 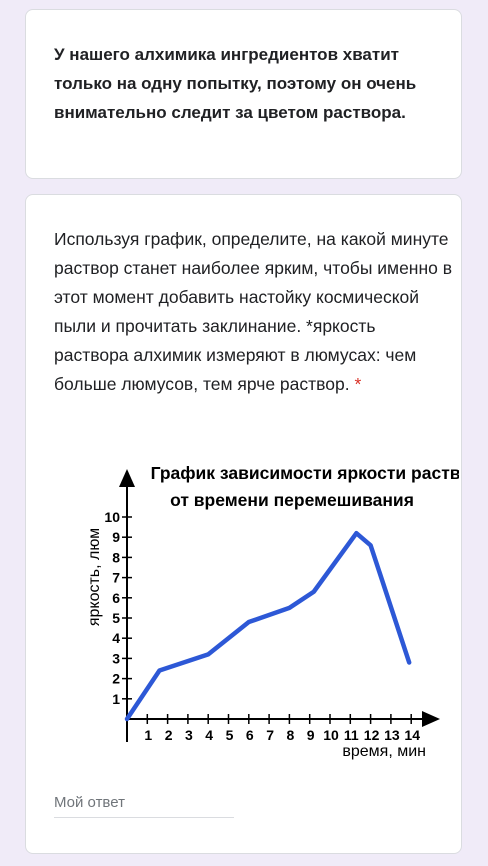 What do you see at coordinates (412, 735) in the screenshot?
I see `x-tick-label: 14` at bounding box center [412, 735].